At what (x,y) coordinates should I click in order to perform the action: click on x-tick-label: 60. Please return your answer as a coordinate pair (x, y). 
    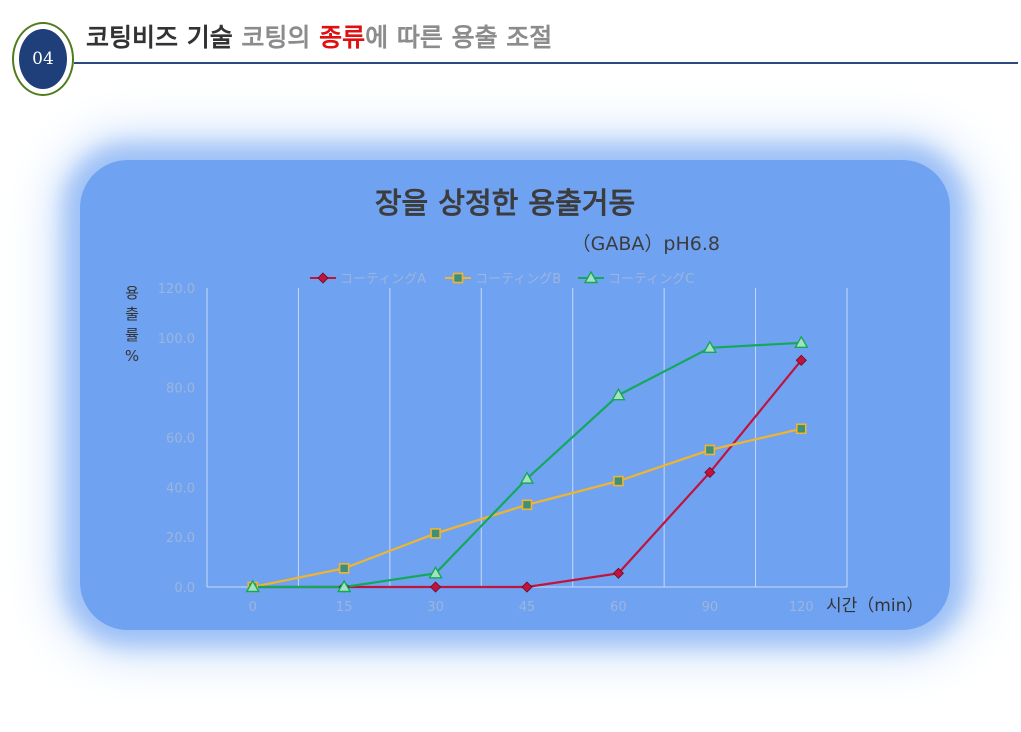
    Looking at the image, I should click on (618, 607).